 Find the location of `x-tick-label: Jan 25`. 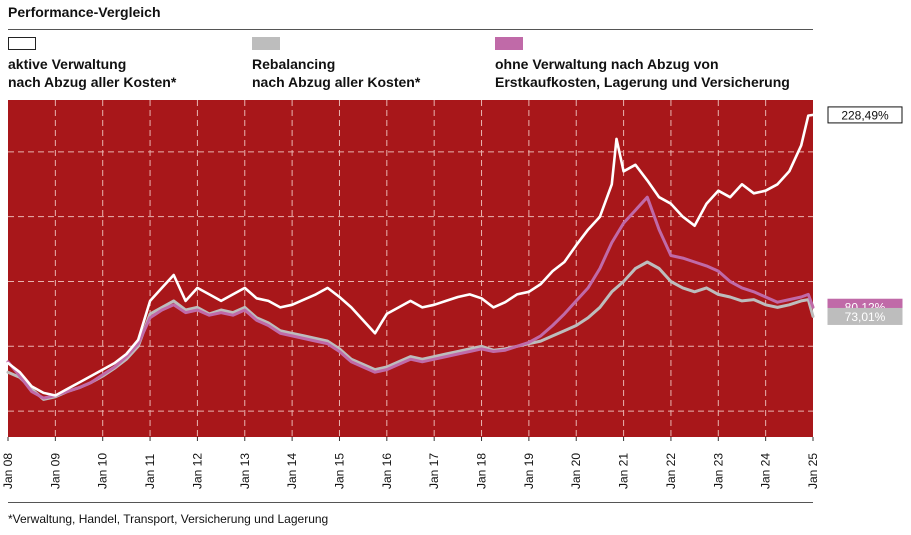

x-tick-label: Jan 25 is located at coordinates (813, 471).